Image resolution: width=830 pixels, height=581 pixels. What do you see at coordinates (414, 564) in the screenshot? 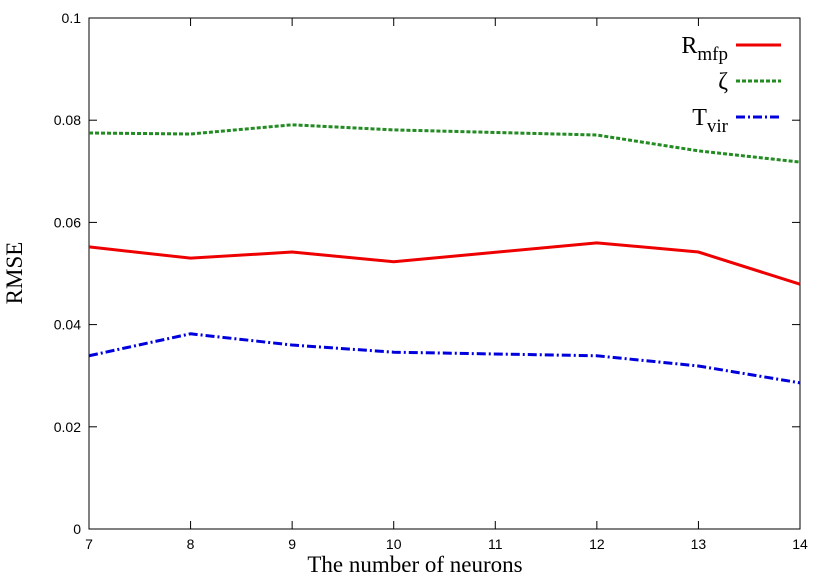
I see `x-axis-label: The number of neurons` at bounding box center [414, 564].